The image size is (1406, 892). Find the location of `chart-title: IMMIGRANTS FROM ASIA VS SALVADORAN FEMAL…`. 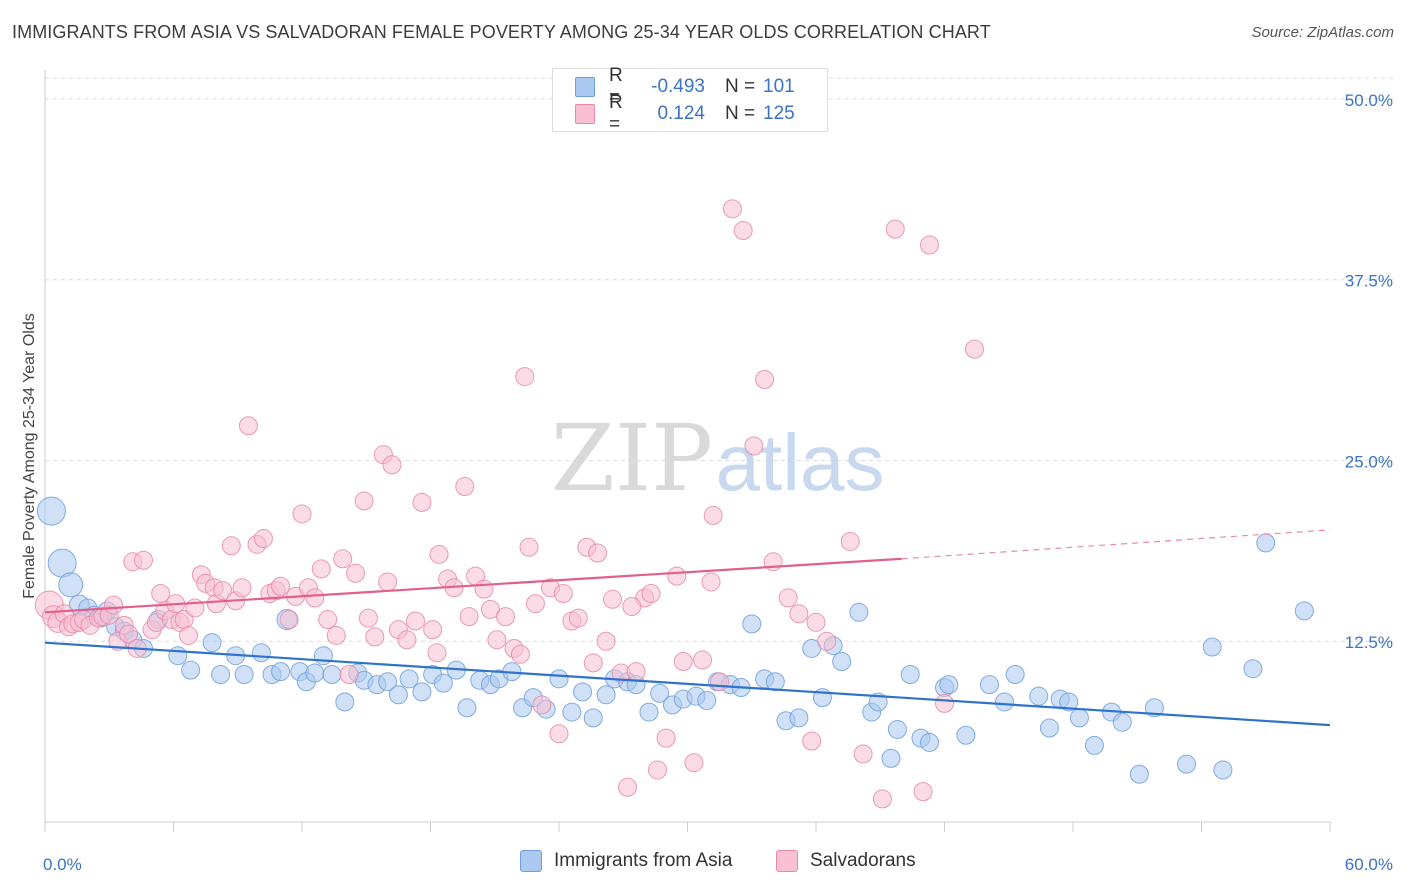

chart-title: IMMIGRANTS FROM ASIA VS SALVADORAN FEMAL… is located at coordinates (501, 32).